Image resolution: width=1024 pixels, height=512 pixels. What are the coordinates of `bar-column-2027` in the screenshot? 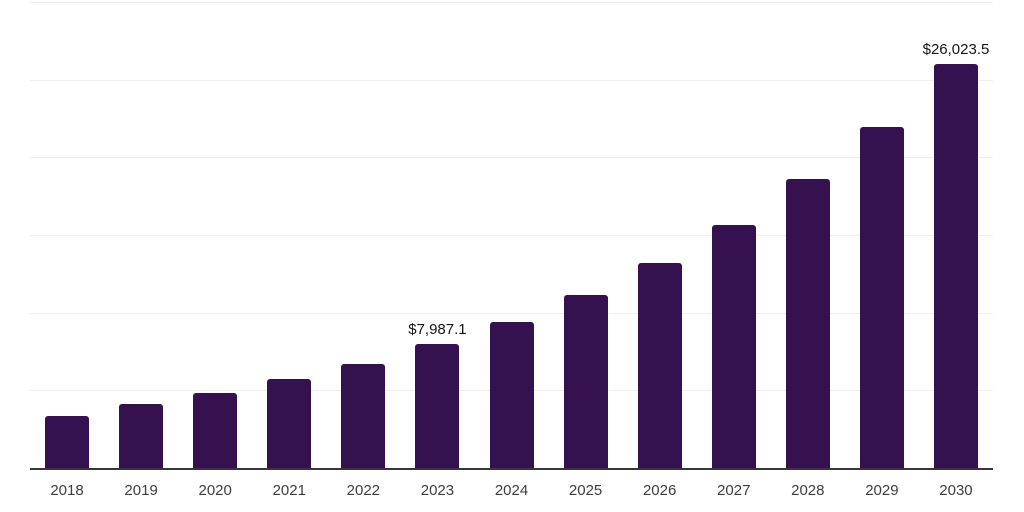 It's located at (734, 235).